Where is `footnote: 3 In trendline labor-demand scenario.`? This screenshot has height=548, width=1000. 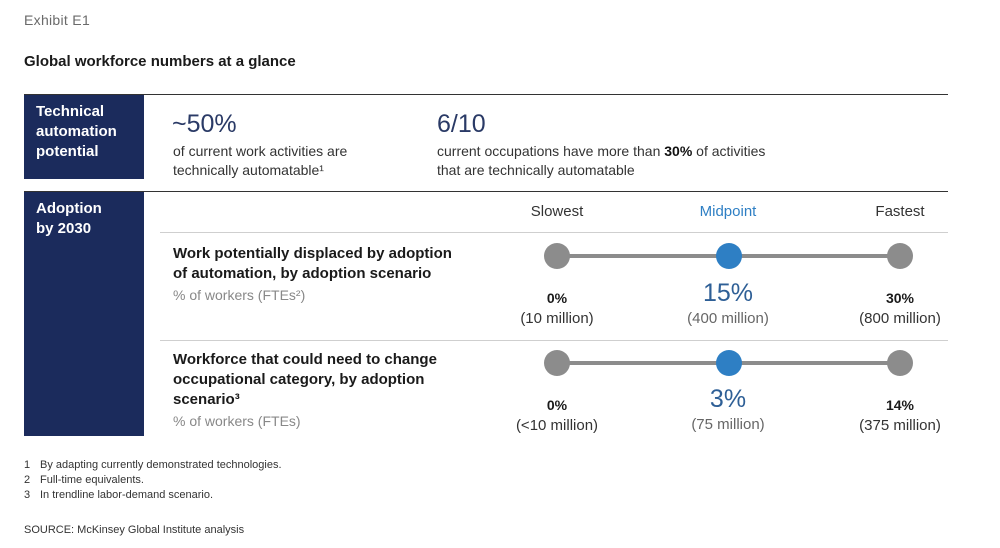 footnote: 3 In trendline labor-demand scenario. is located at coordinates (119, 495).